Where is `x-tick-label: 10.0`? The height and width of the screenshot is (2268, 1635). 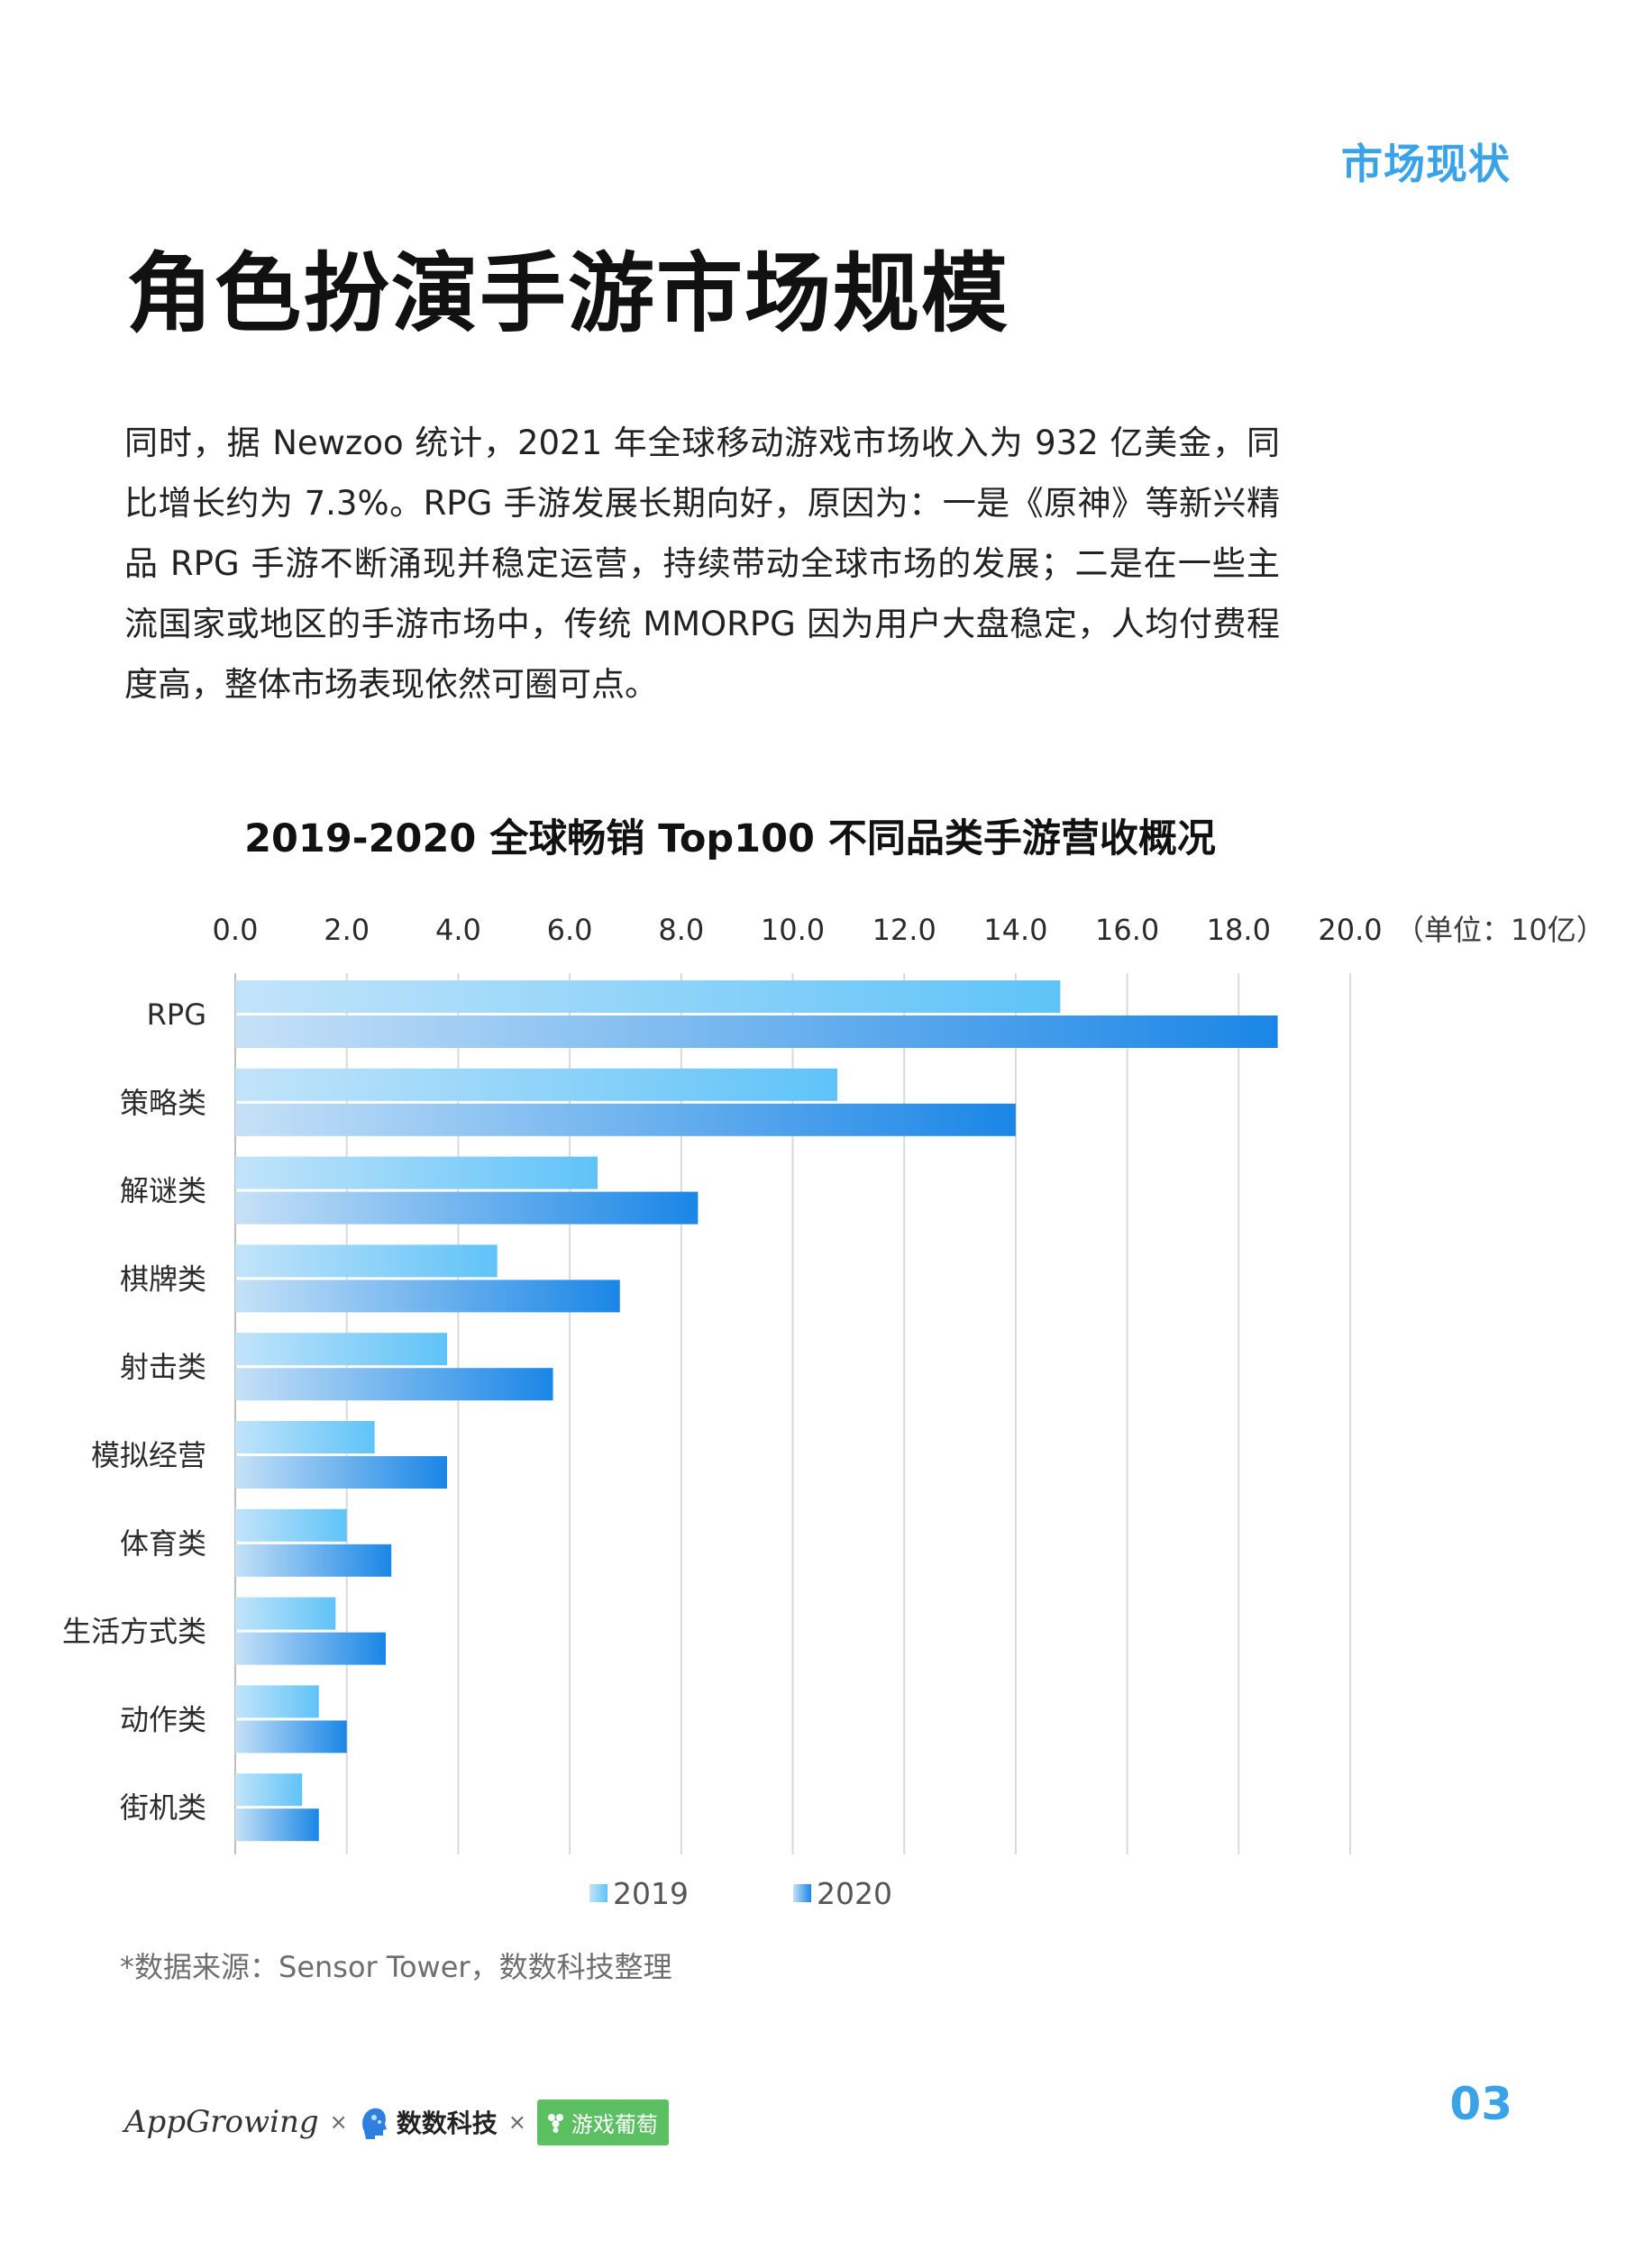
x-tick-label: 10.0 is located at coordinates (793, 930).